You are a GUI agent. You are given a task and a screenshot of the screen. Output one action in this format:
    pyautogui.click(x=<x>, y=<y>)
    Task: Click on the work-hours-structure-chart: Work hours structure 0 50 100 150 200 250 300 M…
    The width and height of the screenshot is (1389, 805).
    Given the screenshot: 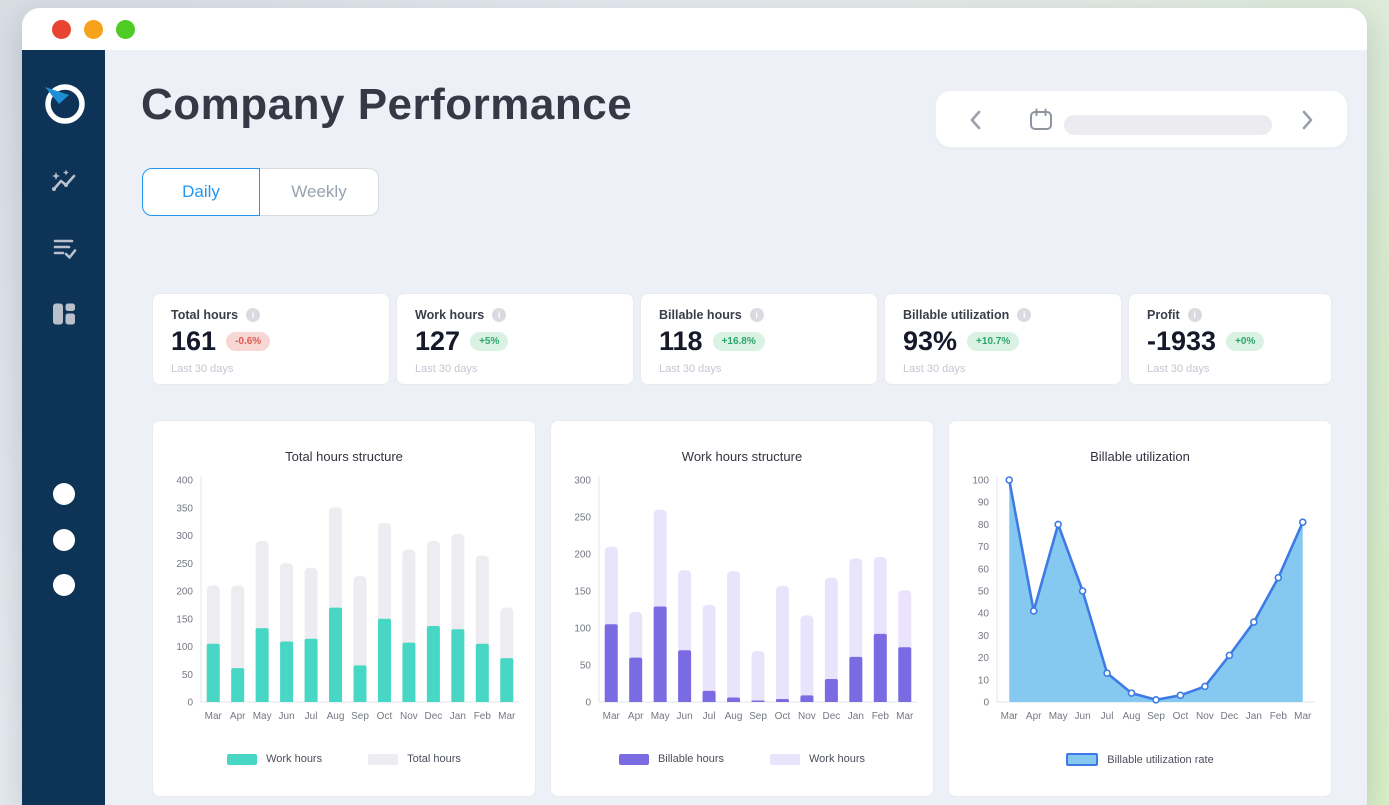 What is the action you would take?
    pyautogui.click(x=742, y=608)
    